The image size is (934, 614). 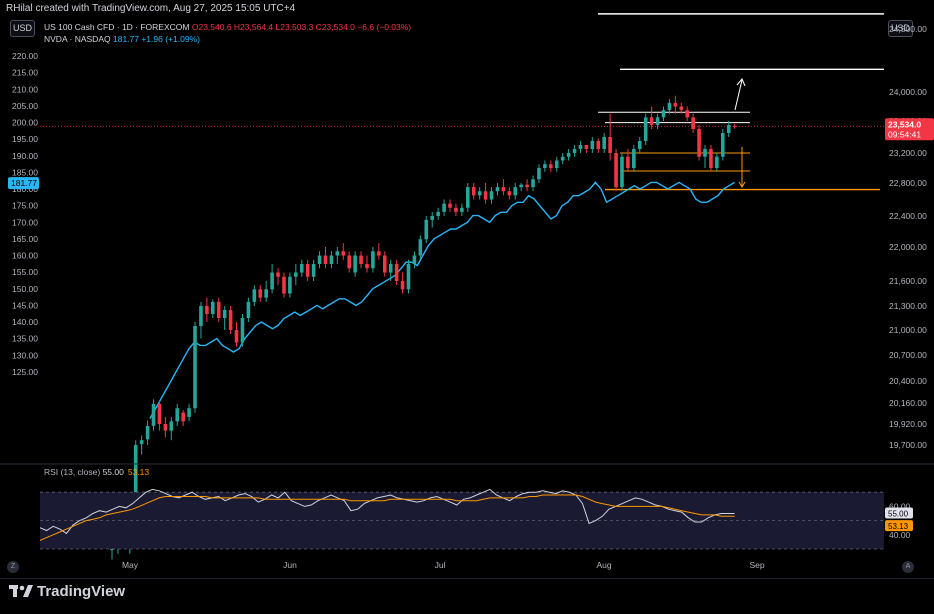 What do you see at coordinates (290, 565) in the screenshot?
I see `time-axis-label: Jun` at bounding box center [290, 565].